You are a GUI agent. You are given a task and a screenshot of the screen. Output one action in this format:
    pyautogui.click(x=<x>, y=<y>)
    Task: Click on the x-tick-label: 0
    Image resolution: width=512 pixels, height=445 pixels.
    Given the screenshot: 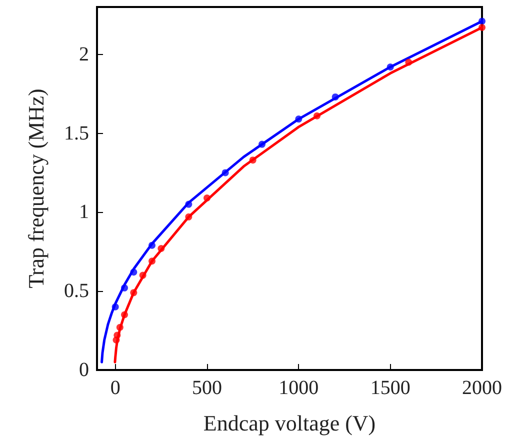 What is the action you would take?
    pyautogui.click(x=115, y=388)
    